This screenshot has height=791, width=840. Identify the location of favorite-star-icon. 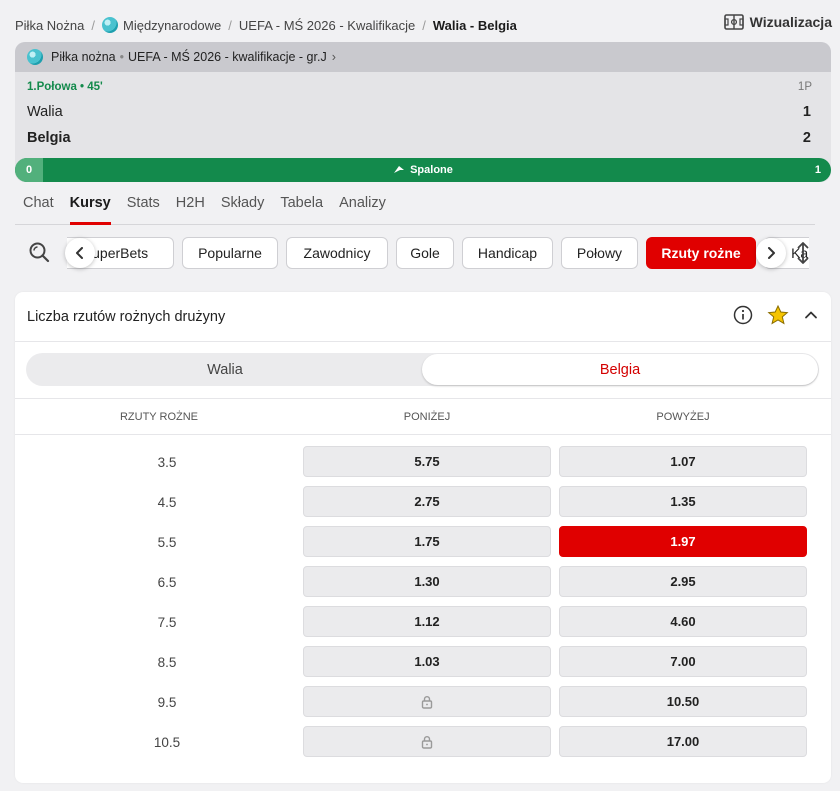
(778, 315).